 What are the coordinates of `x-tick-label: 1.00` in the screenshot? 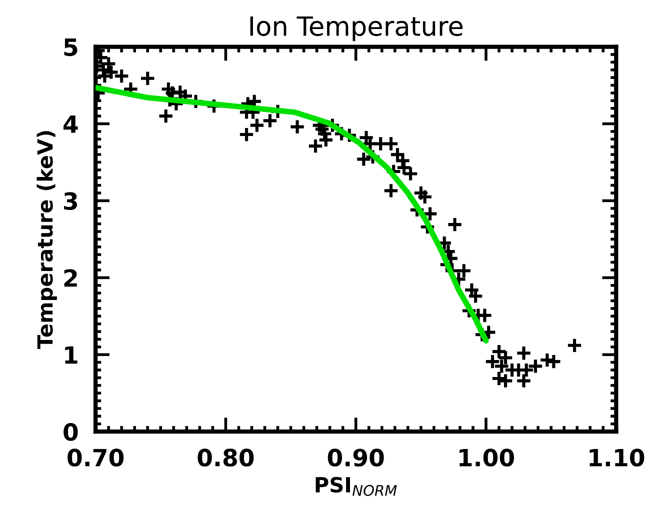 It's located at (487, 457).